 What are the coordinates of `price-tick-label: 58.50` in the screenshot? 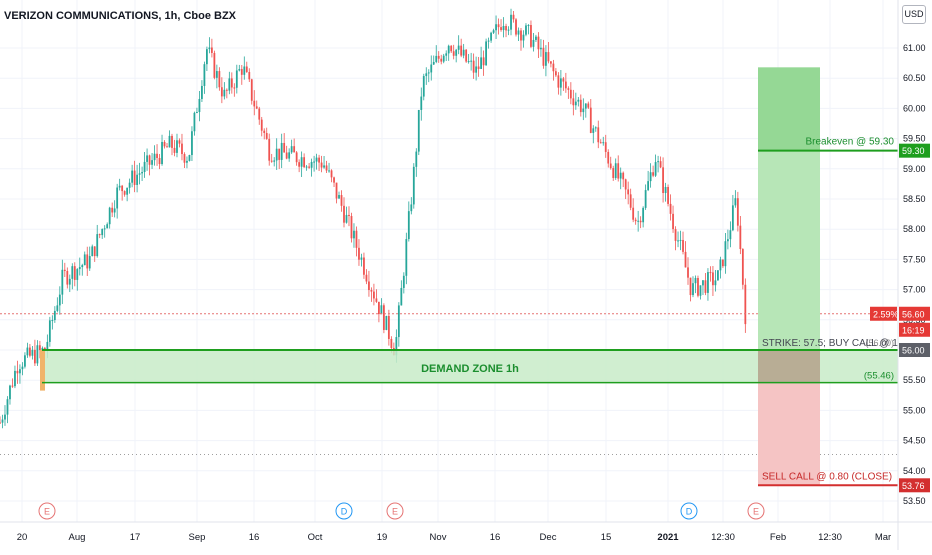 It's located at (914, 199).